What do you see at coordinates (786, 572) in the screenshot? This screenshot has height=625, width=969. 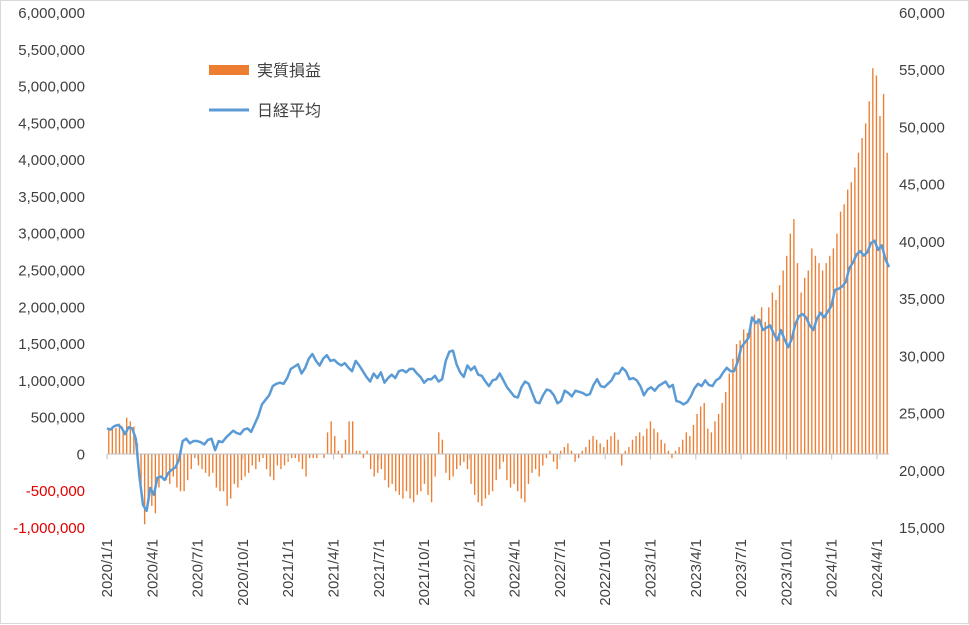 I see `x-axis-tick-label: 2023/10/1` at bounding box center [786, 572].